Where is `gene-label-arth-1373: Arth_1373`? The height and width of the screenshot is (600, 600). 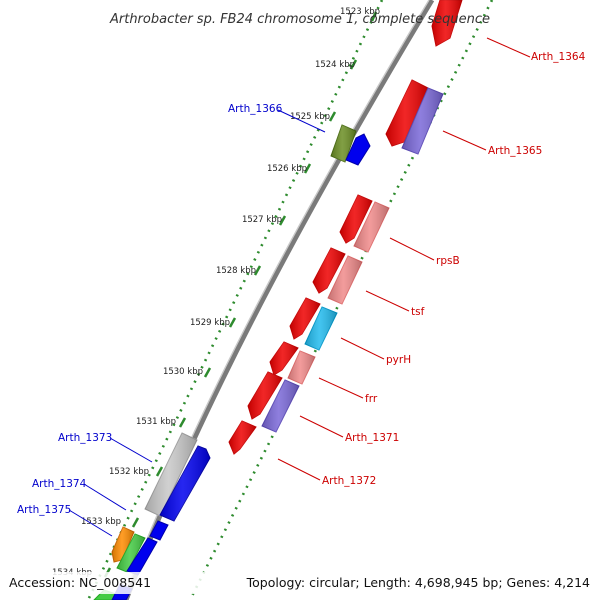
gene-label-arth-1373: Arth_1373 is located at coordinates (85, 438).